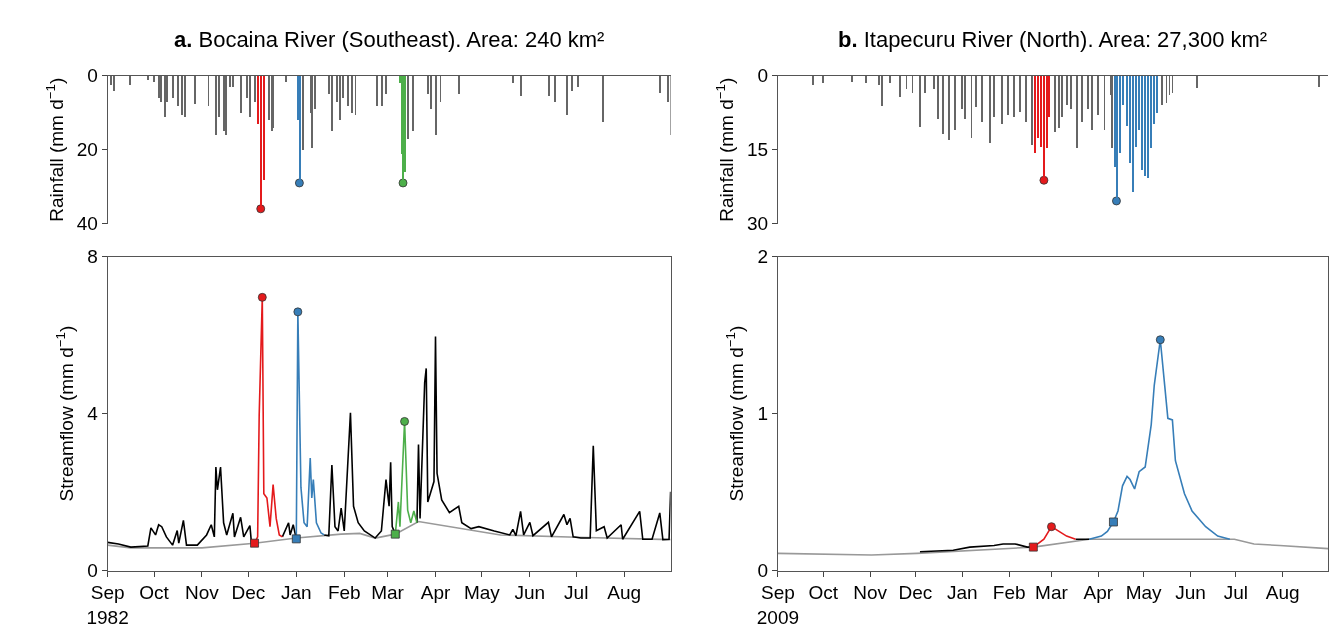 The height and width of the screenshot is (630, 1333). I want to click on x-tick-label: May, so click(482, 593).